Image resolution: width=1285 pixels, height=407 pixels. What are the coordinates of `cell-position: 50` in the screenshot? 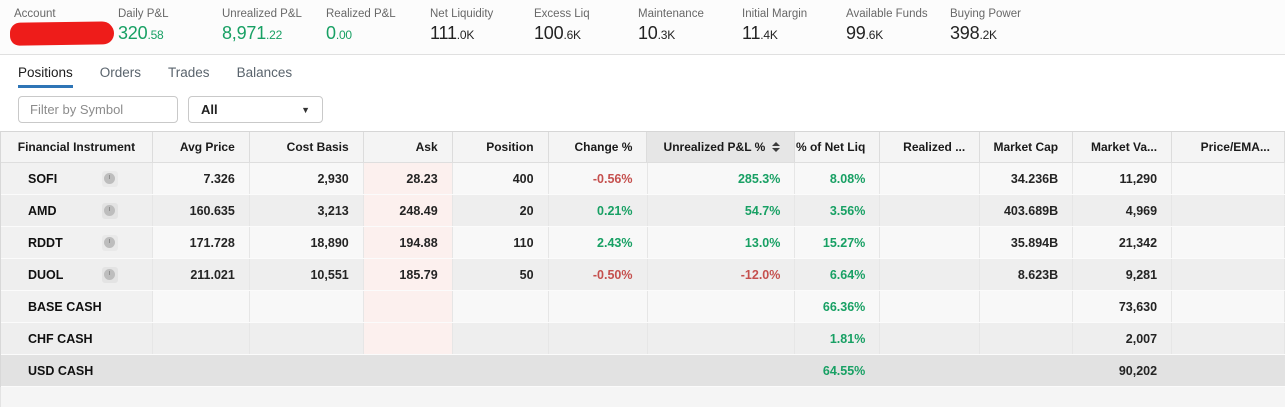 It's located at (501, 274).